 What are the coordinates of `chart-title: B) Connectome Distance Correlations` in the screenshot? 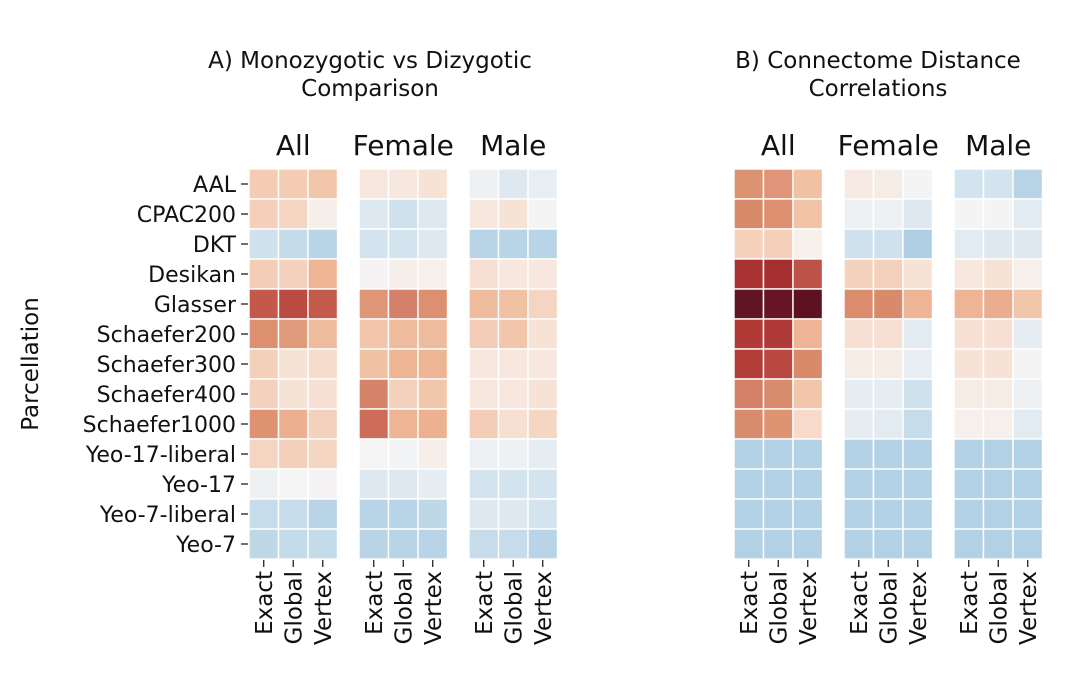 It's located at (878, 75).